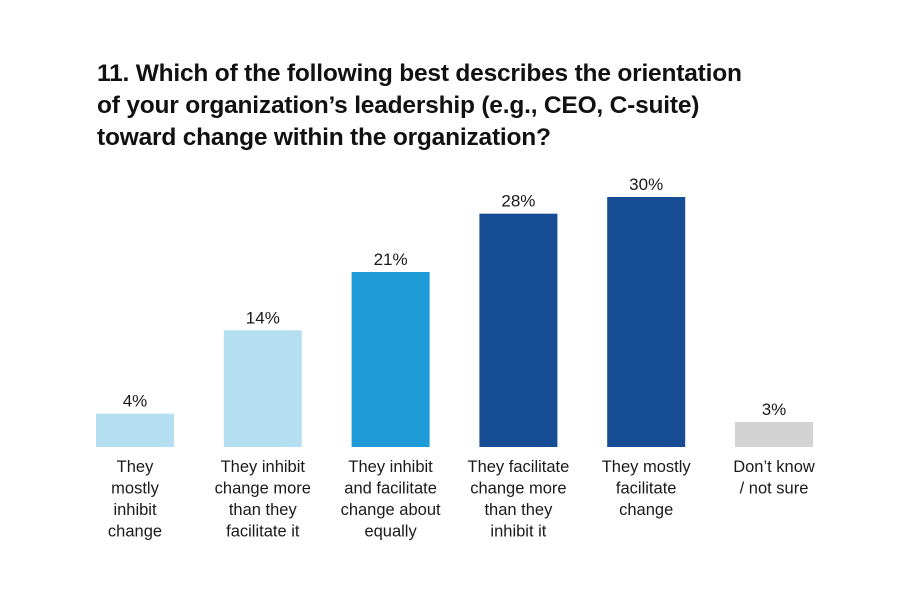 This screenshot has height=613, width=900. I want to click on category-label-line: change about, so click(391, 510).